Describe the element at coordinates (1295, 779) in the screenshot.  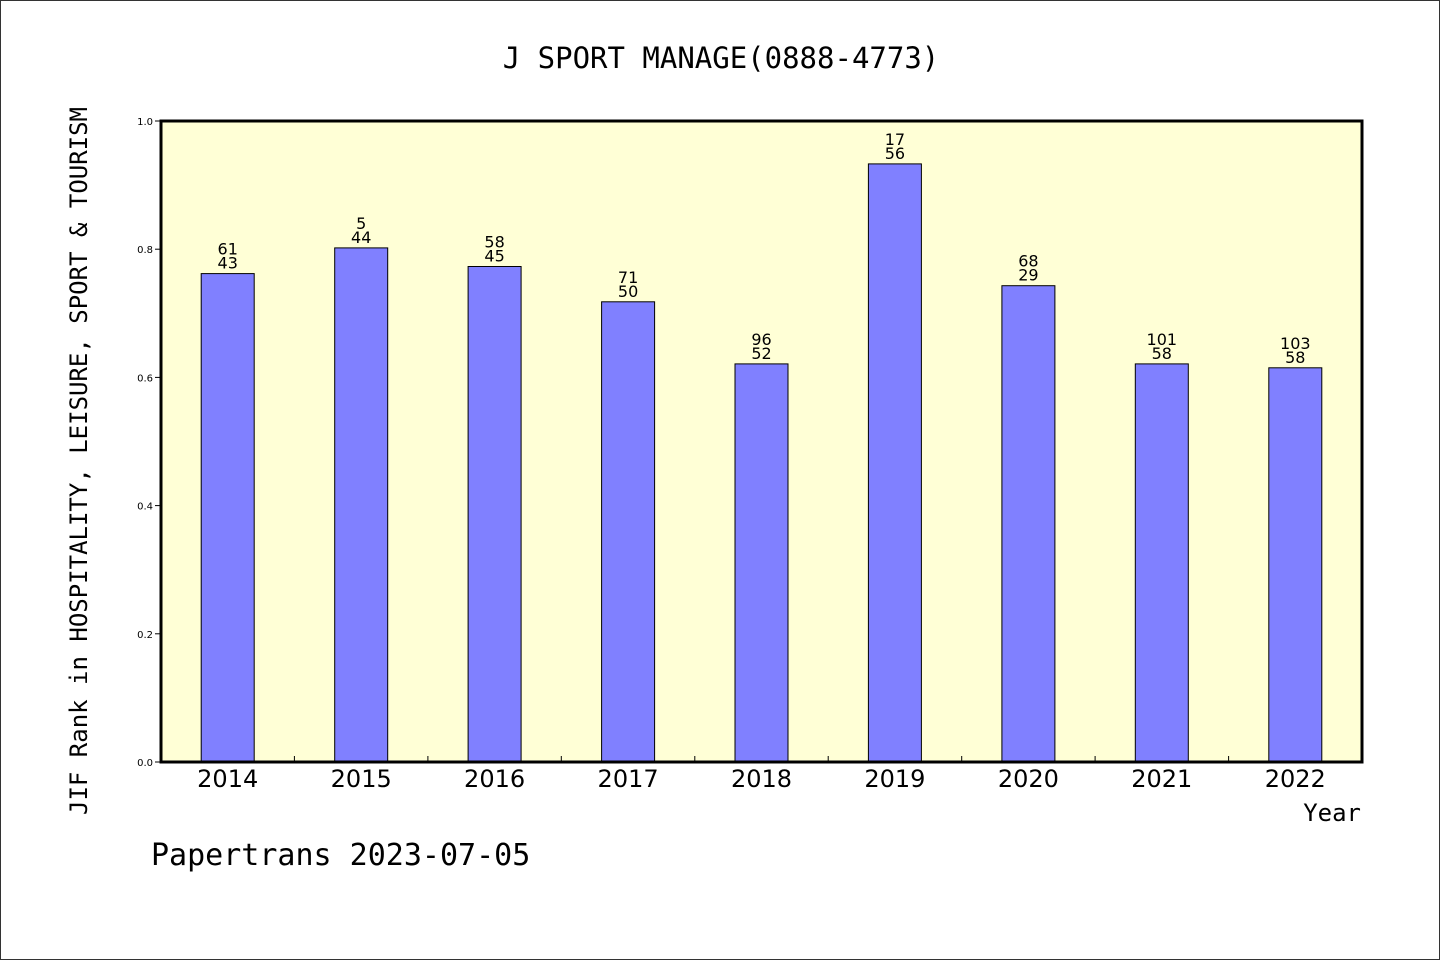
I see `x-tick-label-2022: 2022` at that location.